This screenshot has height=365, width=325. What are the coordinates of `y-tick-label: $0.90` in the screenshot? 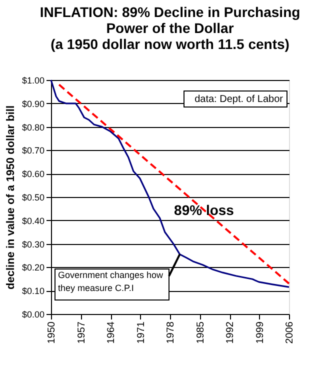 It's located at (33, 103).